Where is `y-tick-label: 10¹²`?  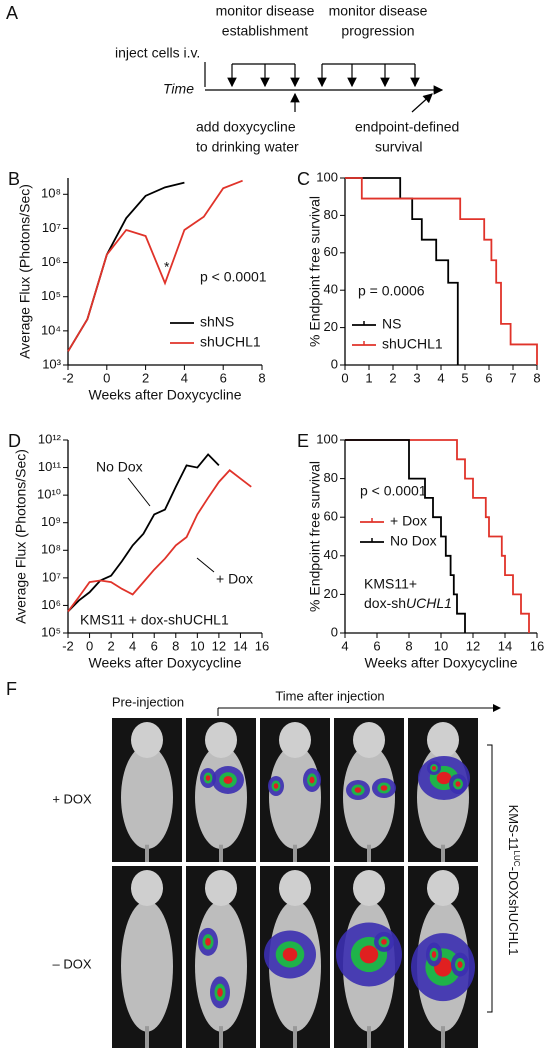
y-tick-label: 10¹² is located at coordinates (50, 438).